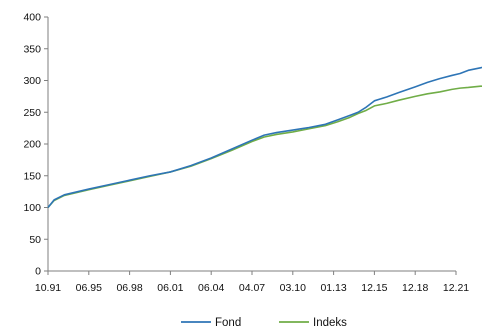 This screenshot has width=482, height=334. What do you see at coordinates (415, 288) in the screenshot?
I see `x-tick-label: 12.18` at bounding box center [415, 288].